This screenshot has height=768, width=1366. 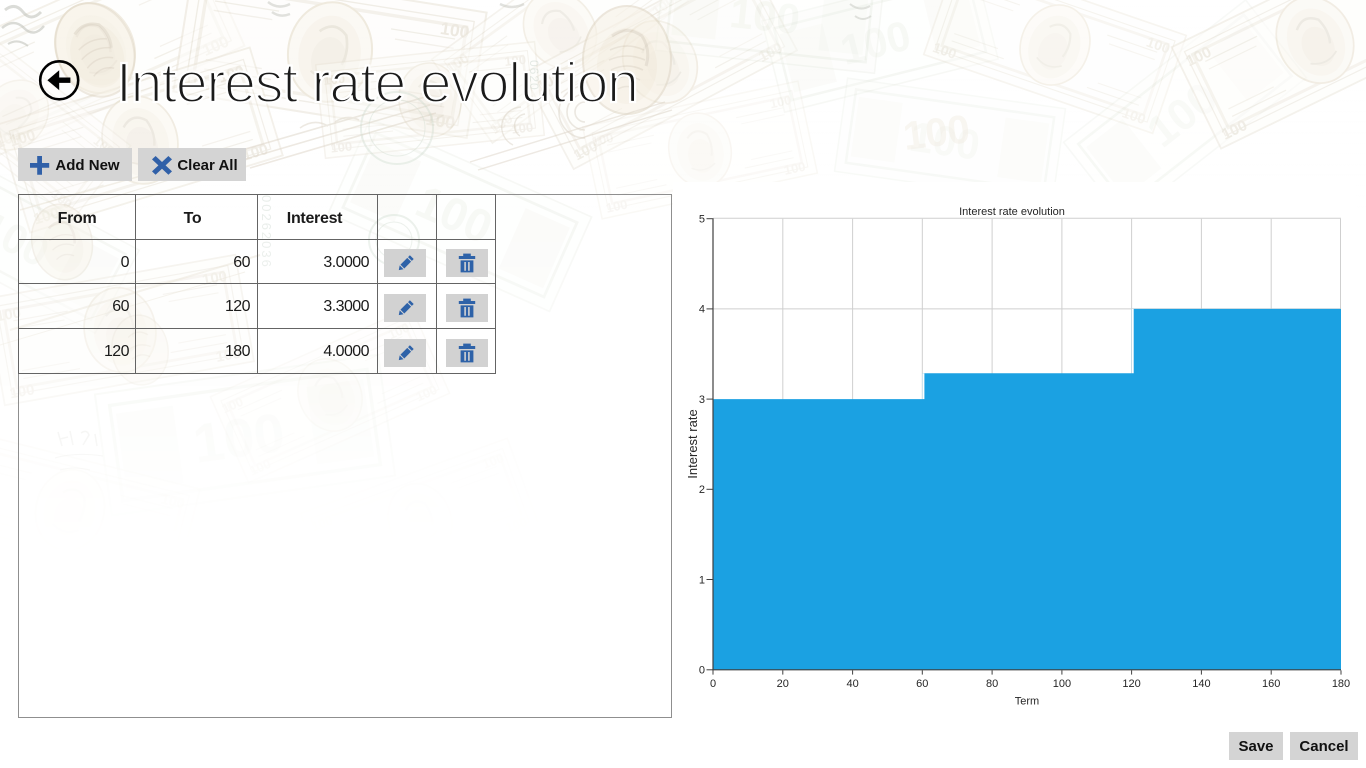 I want to click on svg-text: 160, so click(x=1271, y=684).